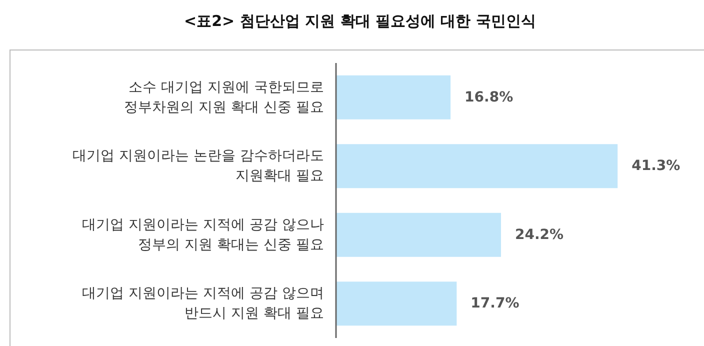 Image resolution: width=704 pixels, height=346 pixels. What do you see at coordinates (656, 166) in the screenshot?
I see `data-label: 41.3%` at bounding box center [656, 166].